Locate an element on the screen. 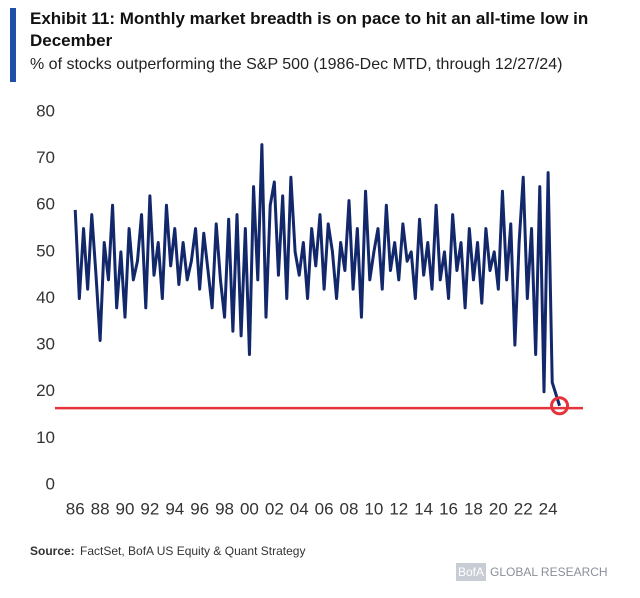 The width and height of the screenshot is (640, 598). y-tick-label: 50 is located at coordinates (45, 250).